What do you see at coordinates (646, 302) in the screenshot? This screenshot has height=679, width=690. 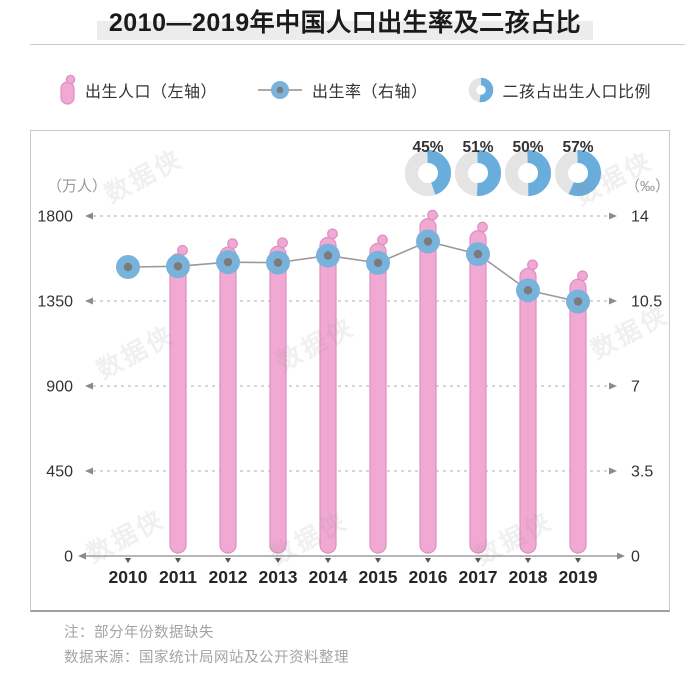 I see `right-axis-tick-label: 10.5` at bounding box center [646, 302].